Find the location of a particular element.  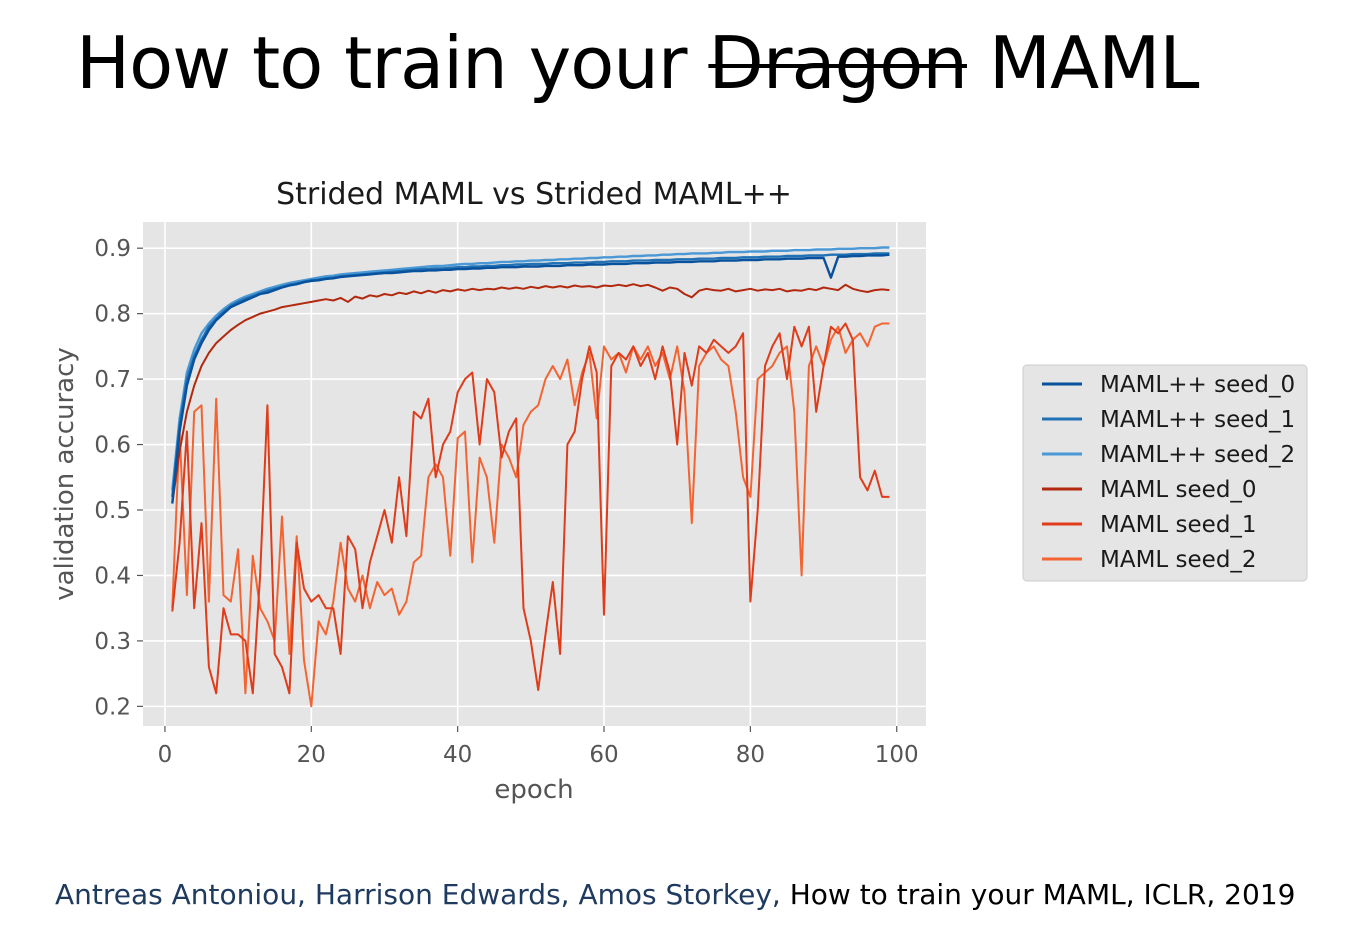

legend-label: MAML seed_1 is located at coordinates (1178, 525).